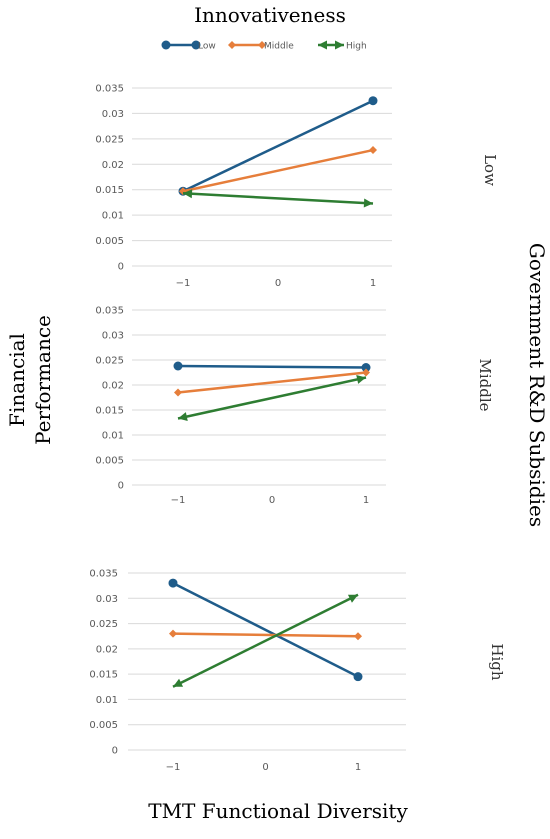  I want to click on legend-item-middle: Middle, so click(261, 46).